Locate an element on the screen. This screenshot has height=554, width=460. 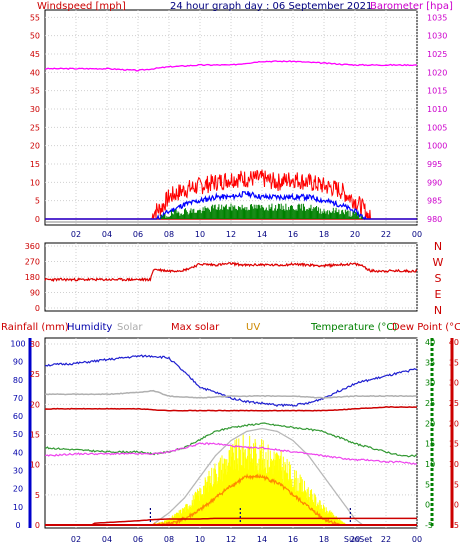
windspeed-tick: 35 is located at coordinates (35, 91).